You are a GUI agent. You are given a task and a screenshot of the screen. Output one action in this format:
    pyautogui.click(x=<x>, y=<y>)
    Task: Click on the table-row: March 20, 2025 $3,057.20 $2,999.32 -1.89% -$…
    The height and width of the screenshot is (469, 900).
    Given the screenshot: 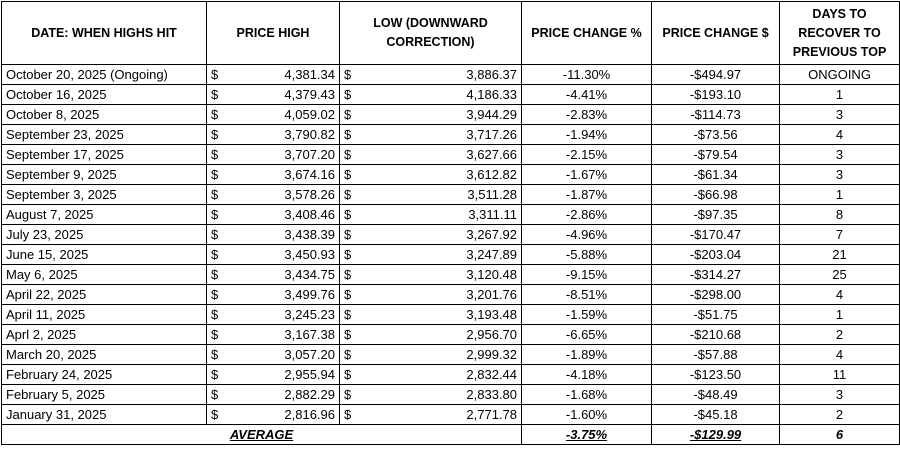 What is the action you would take?
    pyautogui.click(x=450, y=354)
    